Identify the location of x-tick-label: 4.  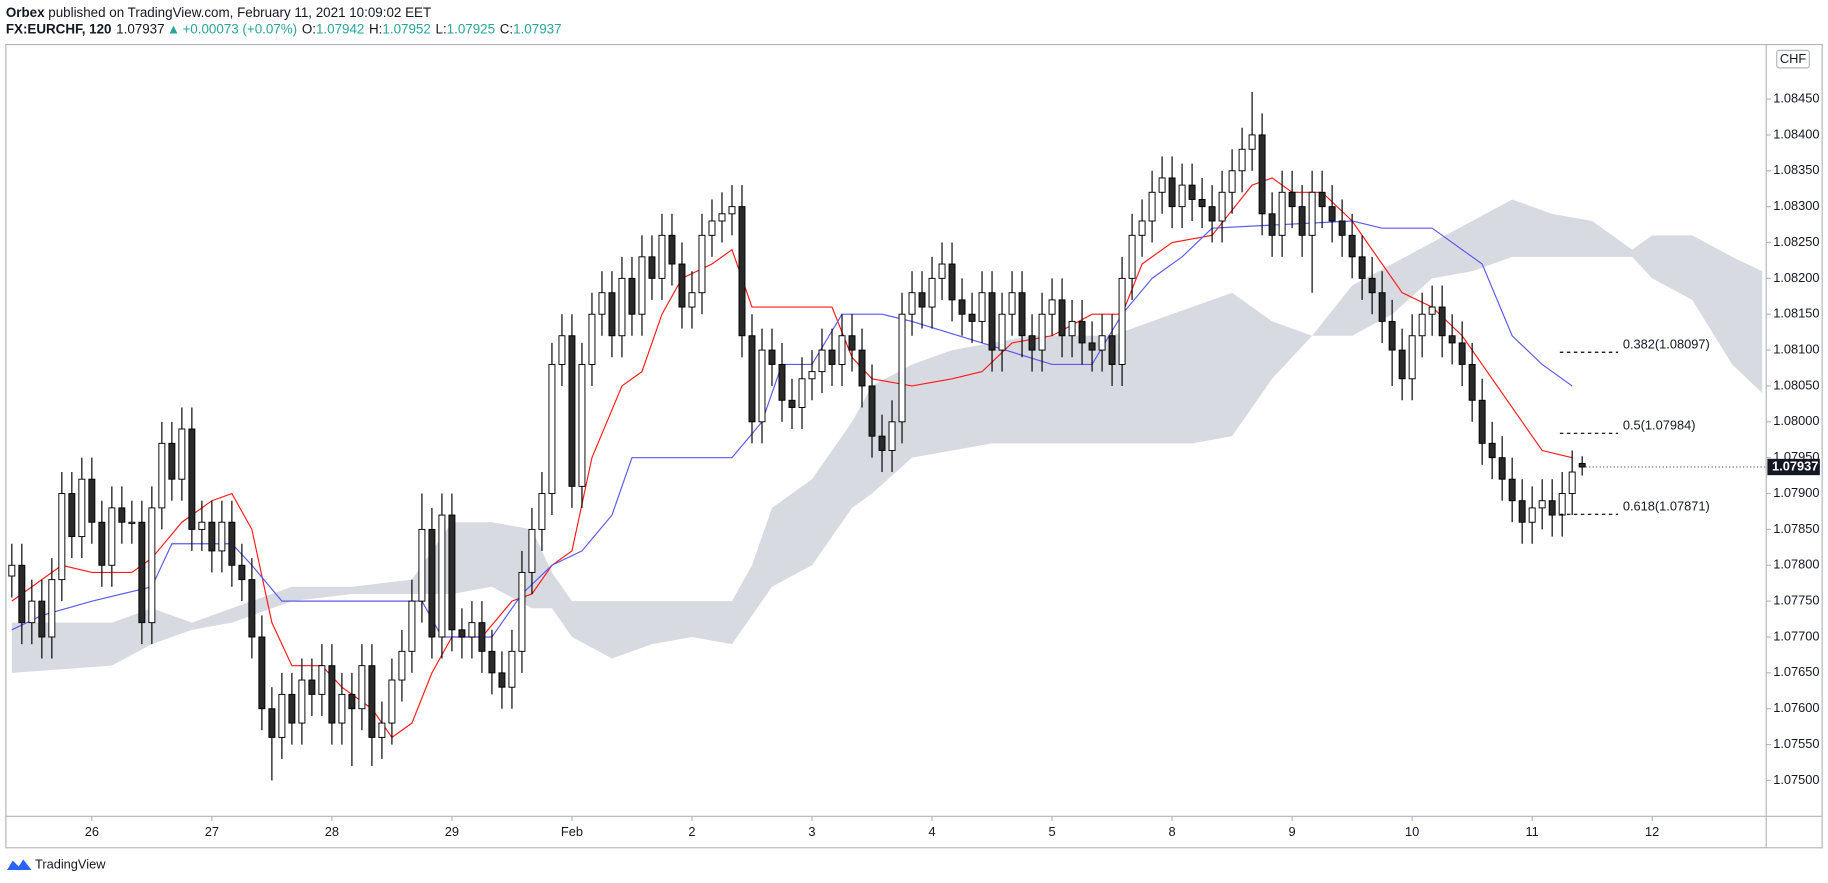
(931, 831).